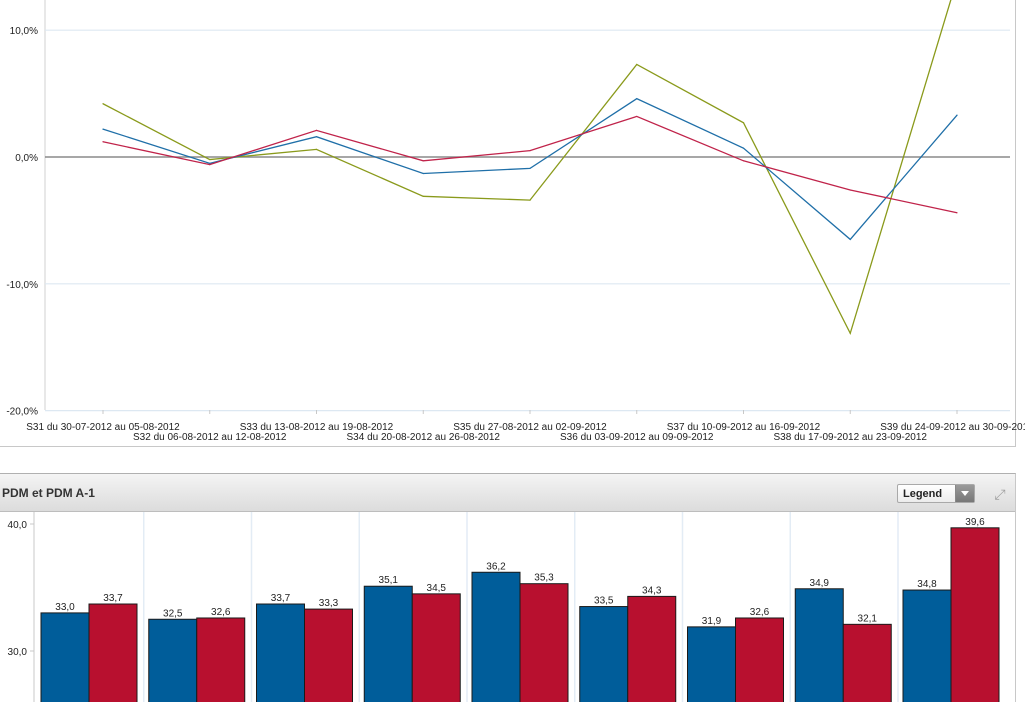  I want to click on y-tick-label: 40,0, so click(18, 525).